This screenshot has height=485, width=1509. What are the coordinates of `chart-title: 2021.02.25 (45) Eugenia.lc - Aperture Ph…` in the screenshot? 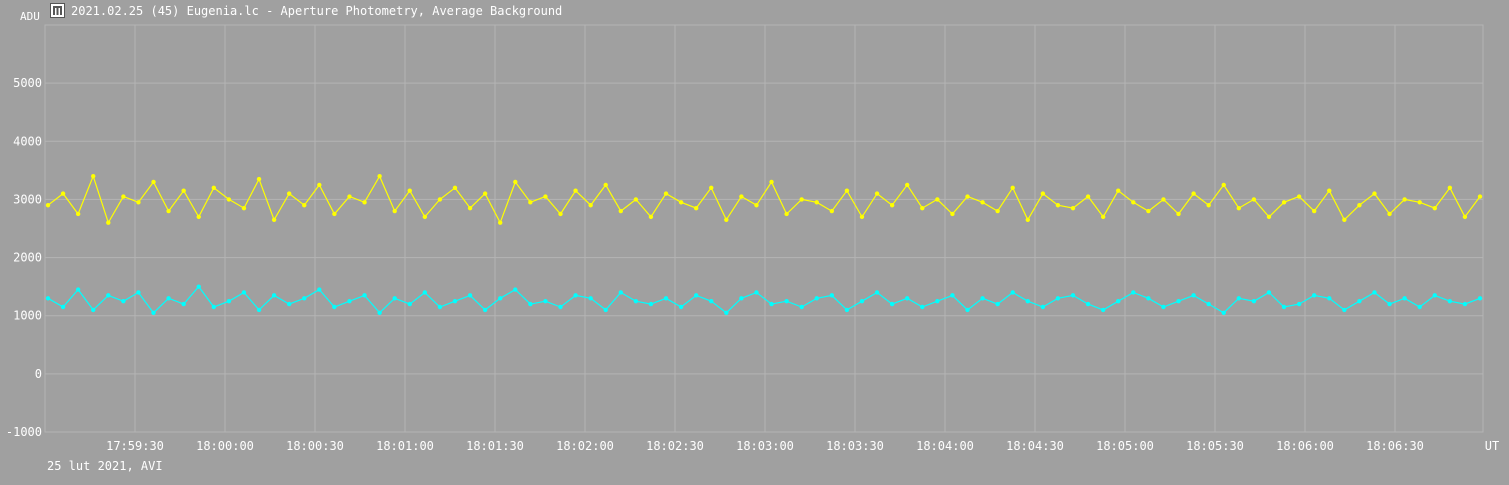 It's located at (317, 10).